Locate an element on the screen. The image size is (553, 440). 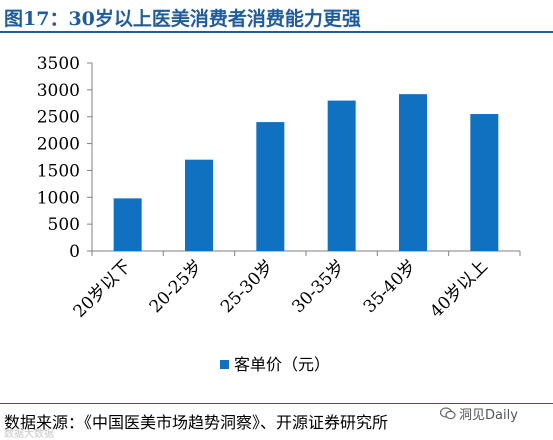
legend-label: 客单价（元） is located at coordinates (282, 364).